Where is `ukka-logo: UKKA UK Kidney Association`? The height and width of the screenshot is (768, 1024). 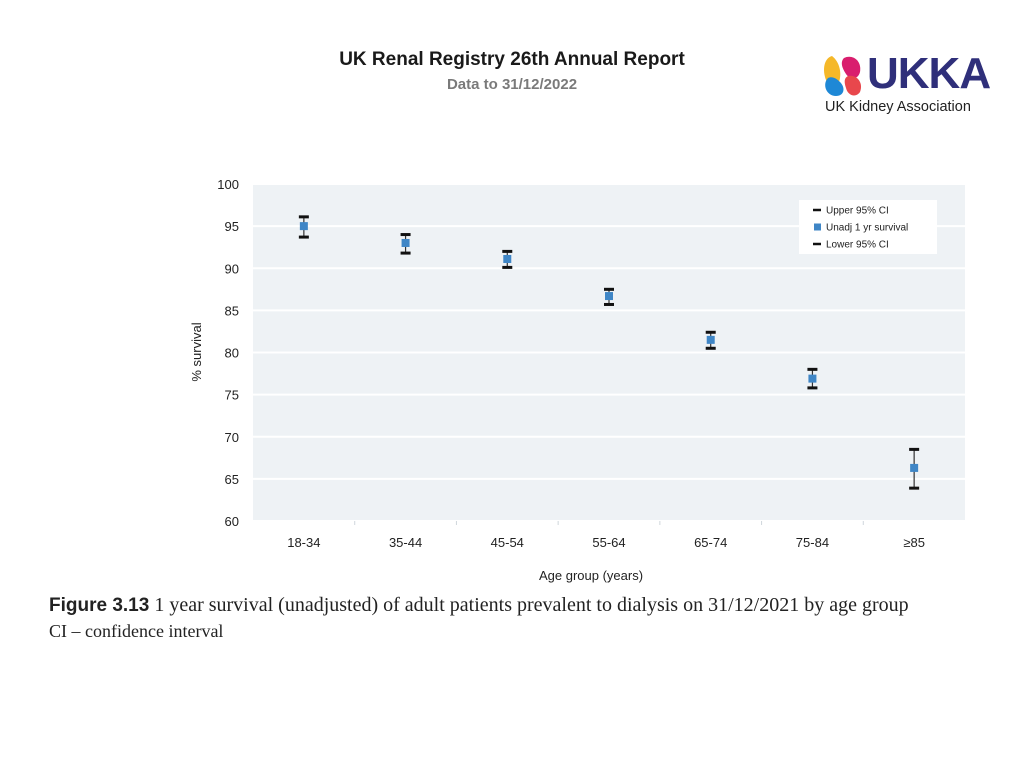 ukka-logo: UKKA UK Kidney Association is located at coordinates (909, 85).